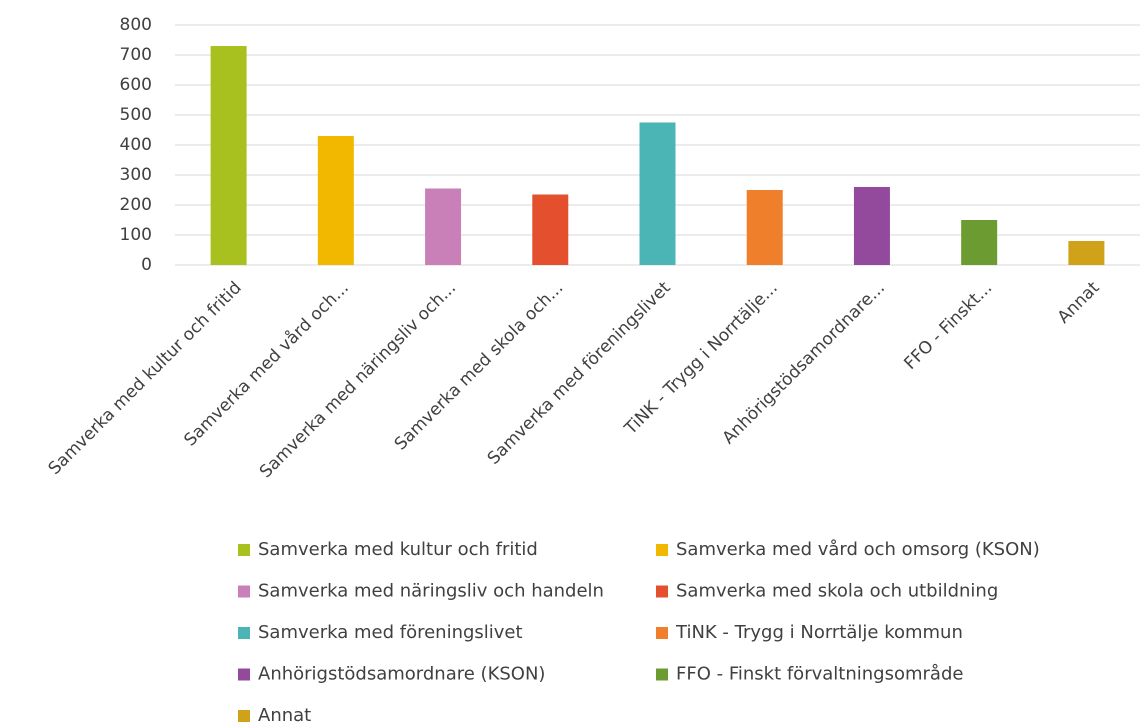  Describe the element at coordinates (136, 25) in the screenshot. I see `y-tick-label: 800` at that location.